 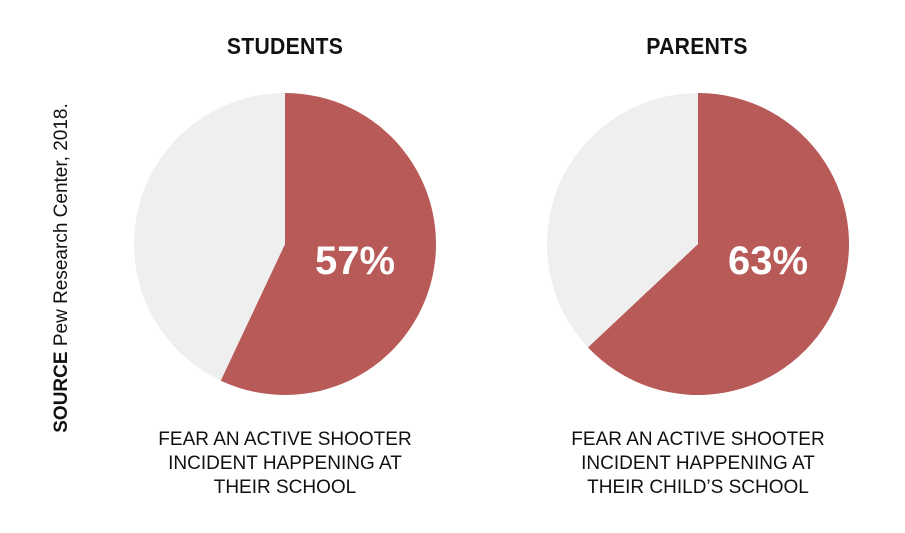 What do you see at coordinates (698, 487) in the screenshot?
I see `caption-line: THEIR CHILD’S SCHOOL` at bounding box center [698, 487].